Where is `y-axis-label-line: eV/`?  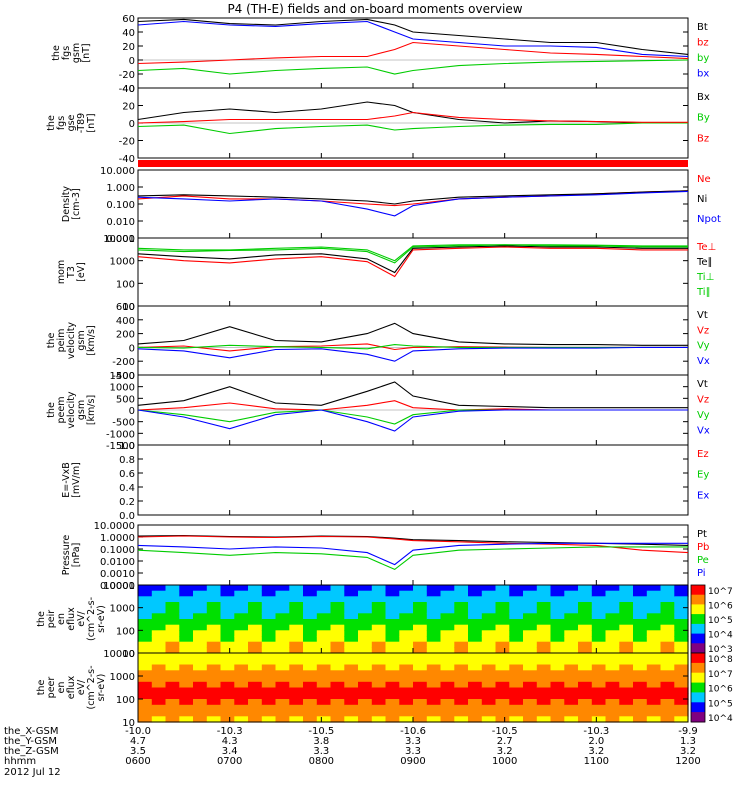
y-axis-label-line: eV/ is located at coordinates (81, 618).